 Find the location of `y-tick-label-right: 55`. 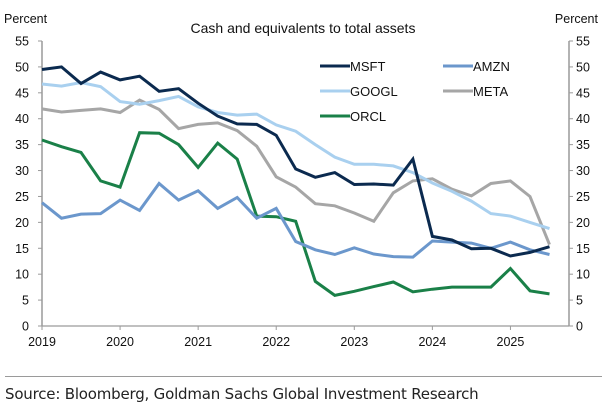

y-tick-label-right: 55 is located at coordinates (583, 42).